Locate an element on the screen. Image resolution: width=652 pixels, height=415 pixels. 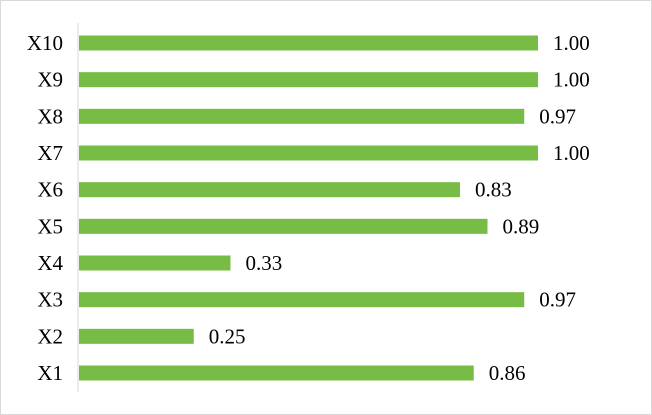
tick-label-x4: X4 is located at coordinates (50, 263).